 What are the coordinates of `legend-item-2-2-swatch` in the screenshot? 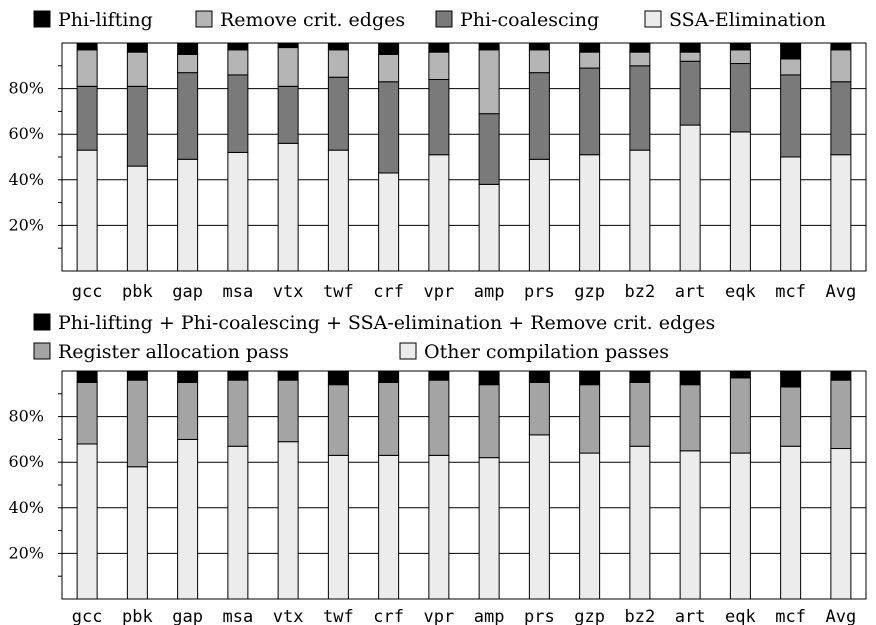 It's located at (42, 351).